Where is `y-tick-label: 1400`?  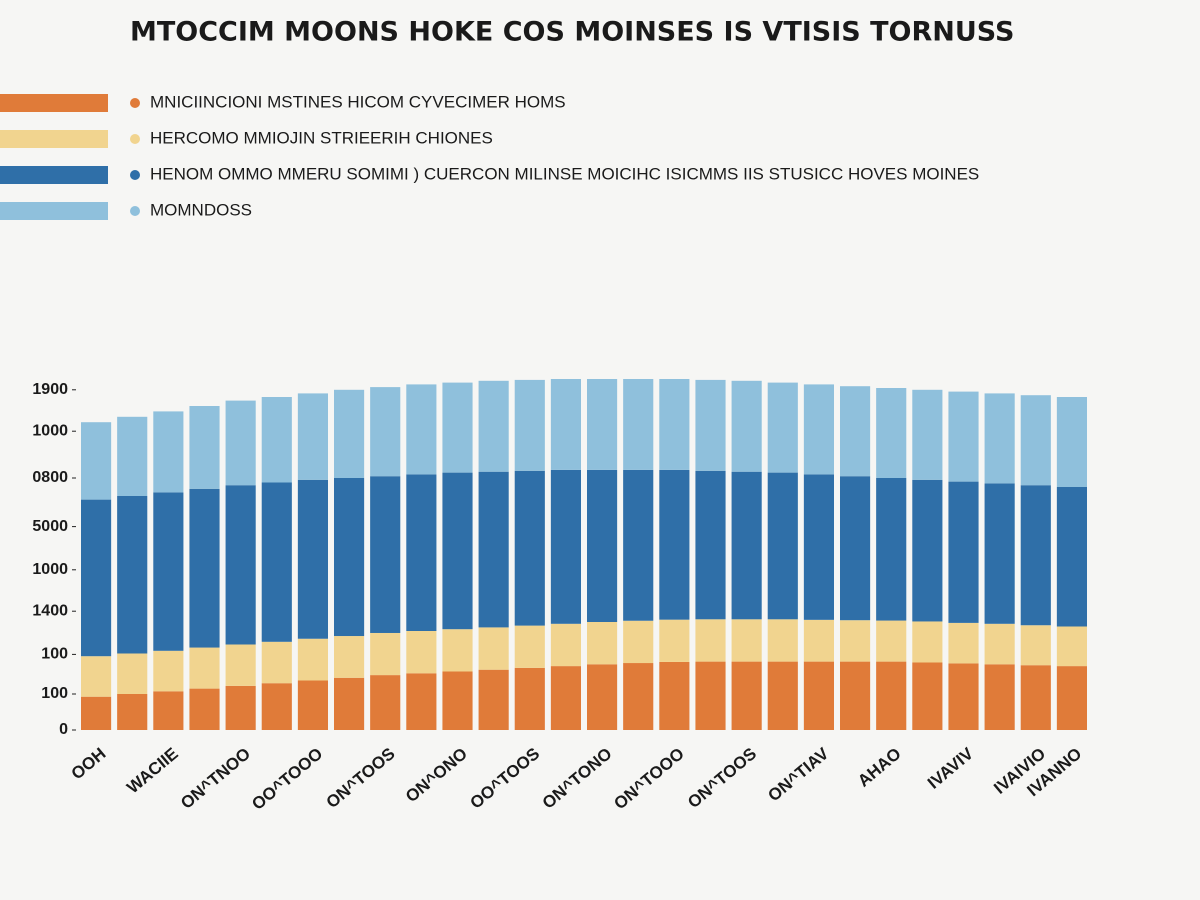
y-tick-label: 1400 is located at coordinates (50, 610).